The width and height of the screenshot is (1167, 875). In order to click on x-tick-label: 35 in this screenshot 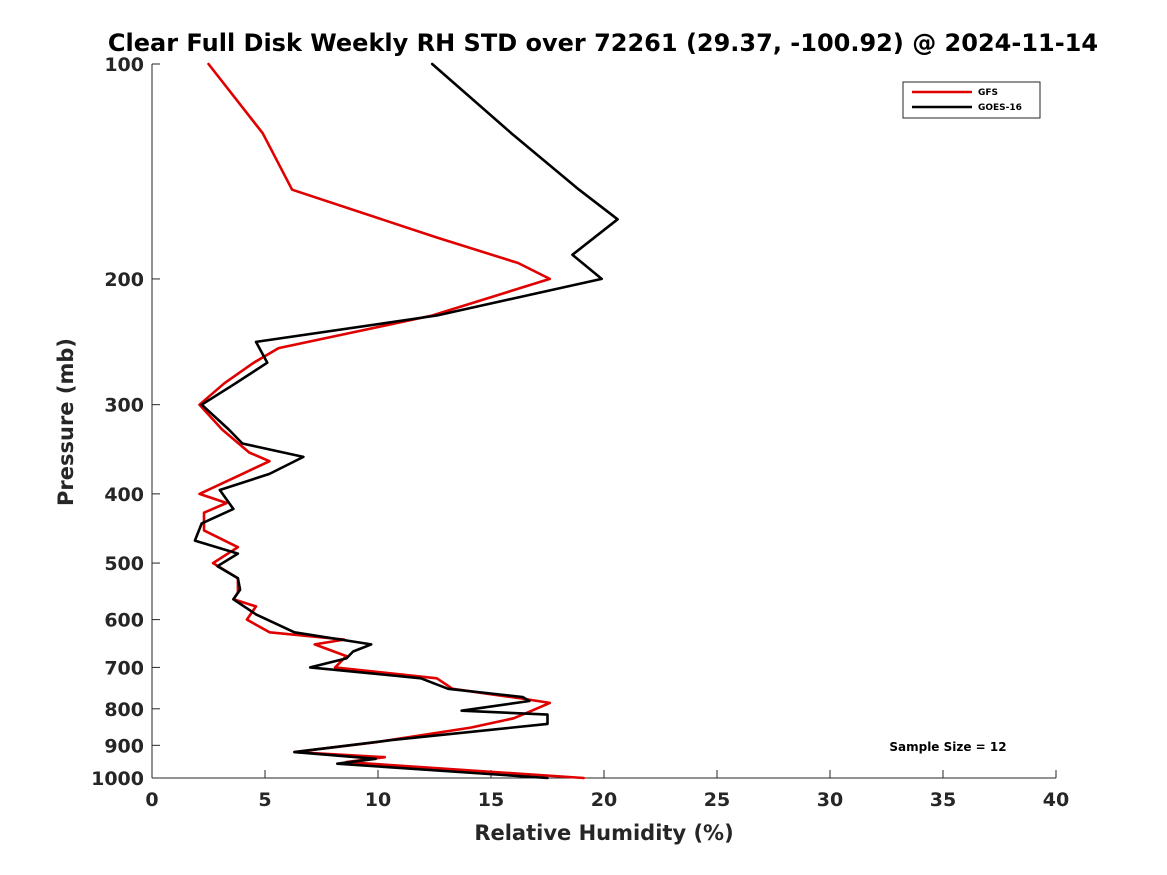, I will do `click(943, 800)`.